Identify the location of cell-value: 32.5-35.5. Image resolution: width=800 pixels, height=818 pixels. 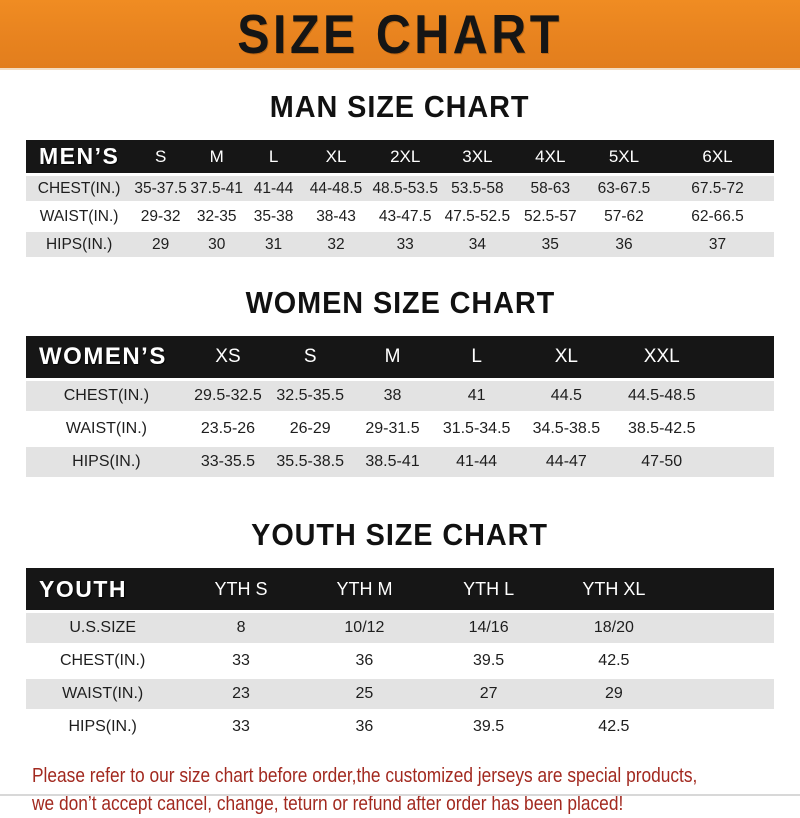
(310, 396).